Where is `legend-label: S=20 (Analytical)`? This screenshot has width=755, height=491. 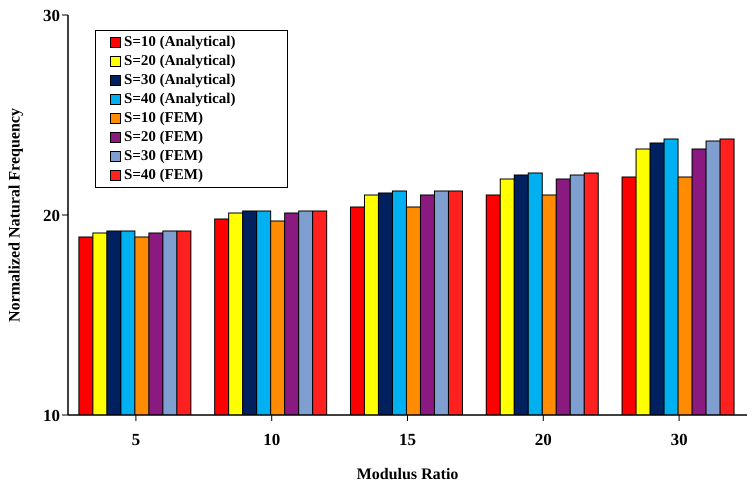
legend-label: S=20 (Analytical) is located at coordinates (180, 61).